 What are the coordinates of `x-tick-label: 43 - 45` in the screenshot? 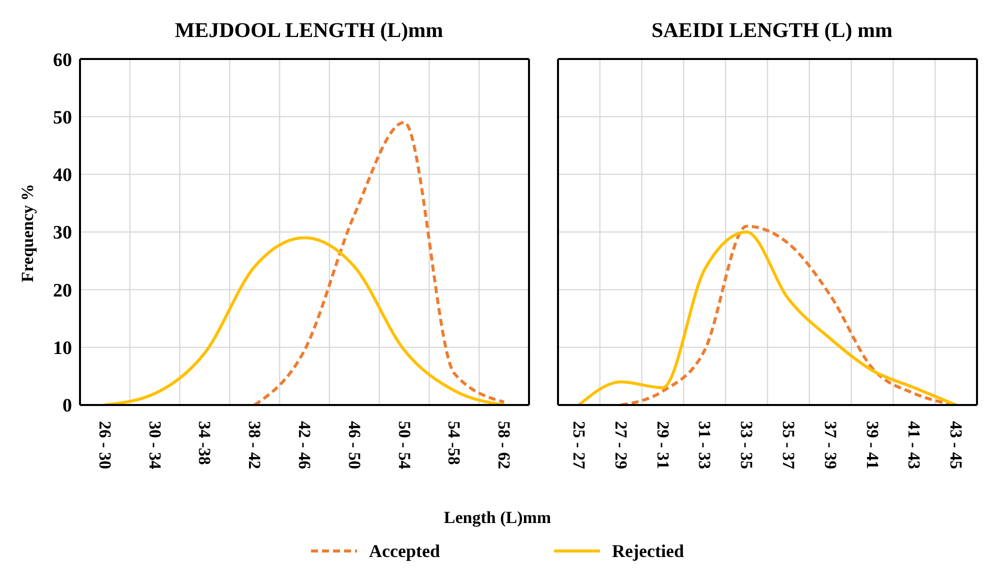 It's located at (956, 445).